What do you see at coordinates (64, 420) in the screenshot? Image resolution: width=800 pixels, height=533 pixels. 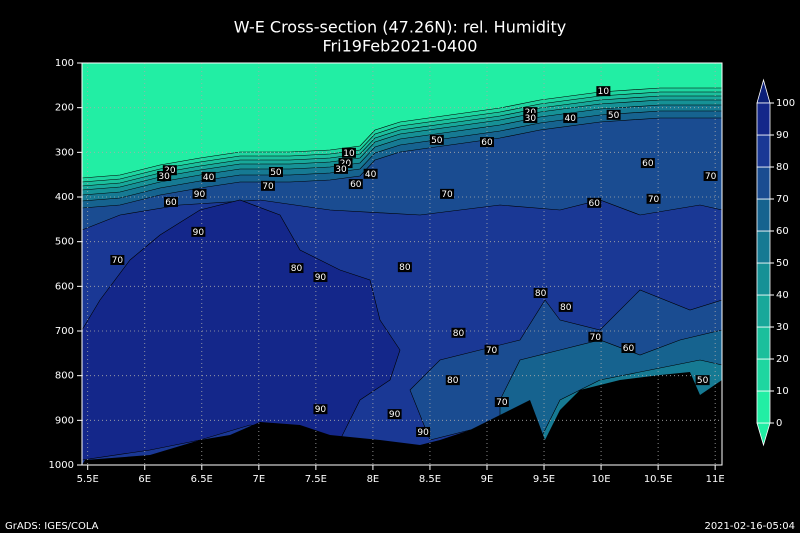 I see `y-tick-label: 900` at bounding box center [64, 420].